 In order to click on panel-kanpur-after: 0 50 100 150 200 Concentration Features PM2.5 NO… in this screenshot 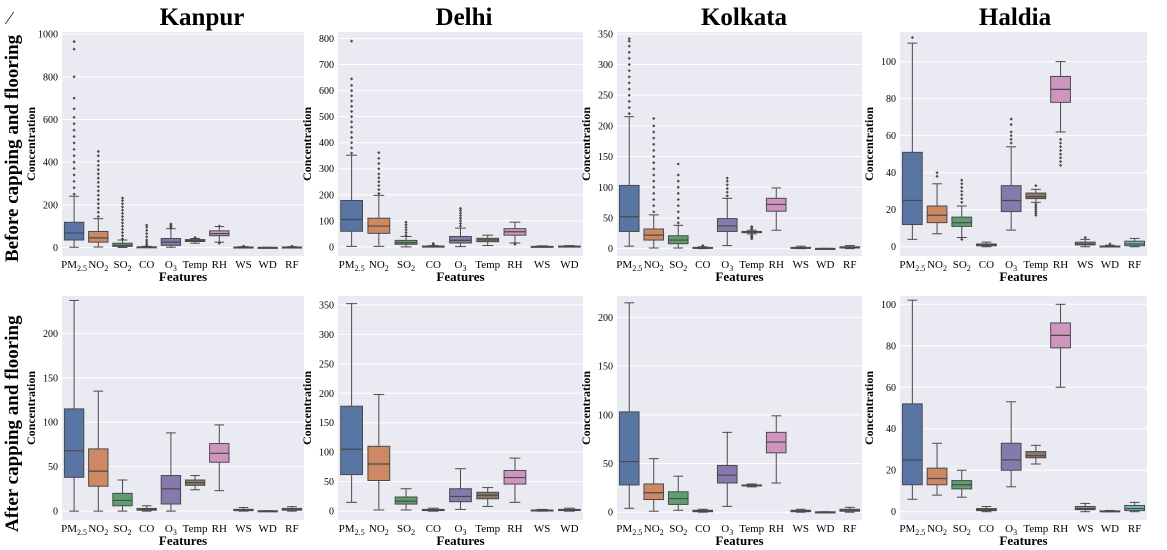, I will do `click(164, 422)`.